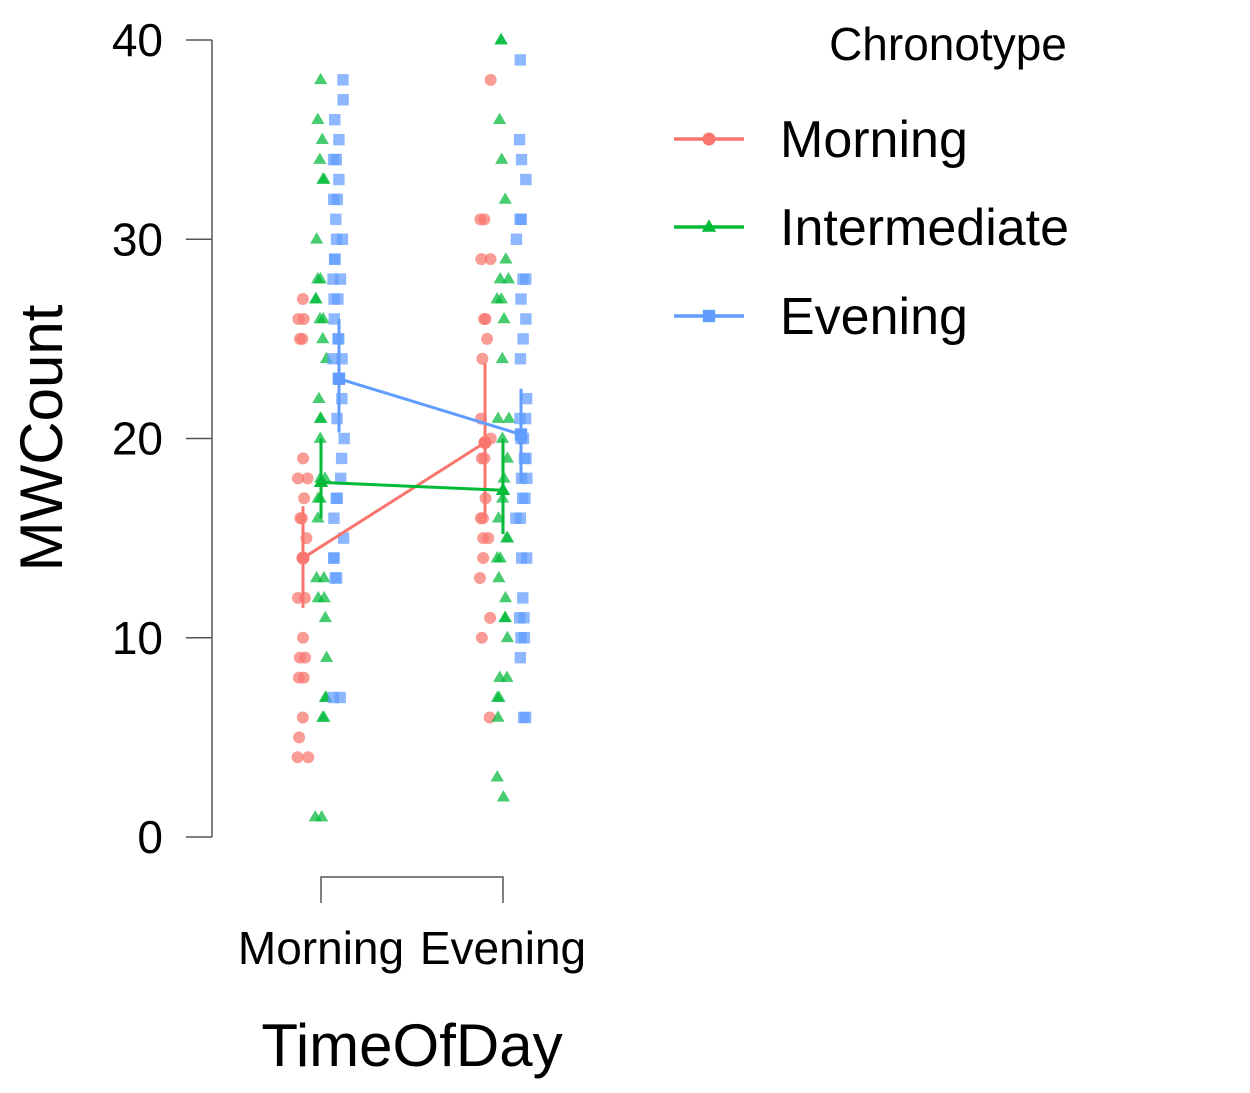 This screenshot has width=1250, height=1093. What do you see at coordinates (874, 317) in the screenshot?
I see `legend-label: Evening` at bounding box center [874, 317].